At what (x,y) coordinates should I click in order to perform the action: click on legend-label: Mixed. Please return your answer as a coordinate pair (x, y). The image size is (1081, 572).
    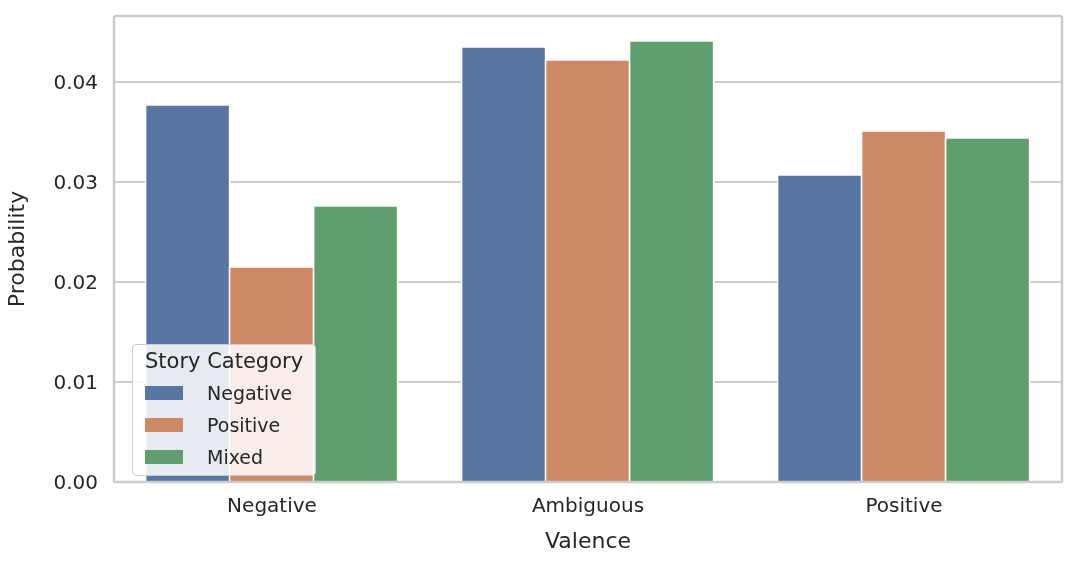
    Looking at the image, I should click on (235, 457).